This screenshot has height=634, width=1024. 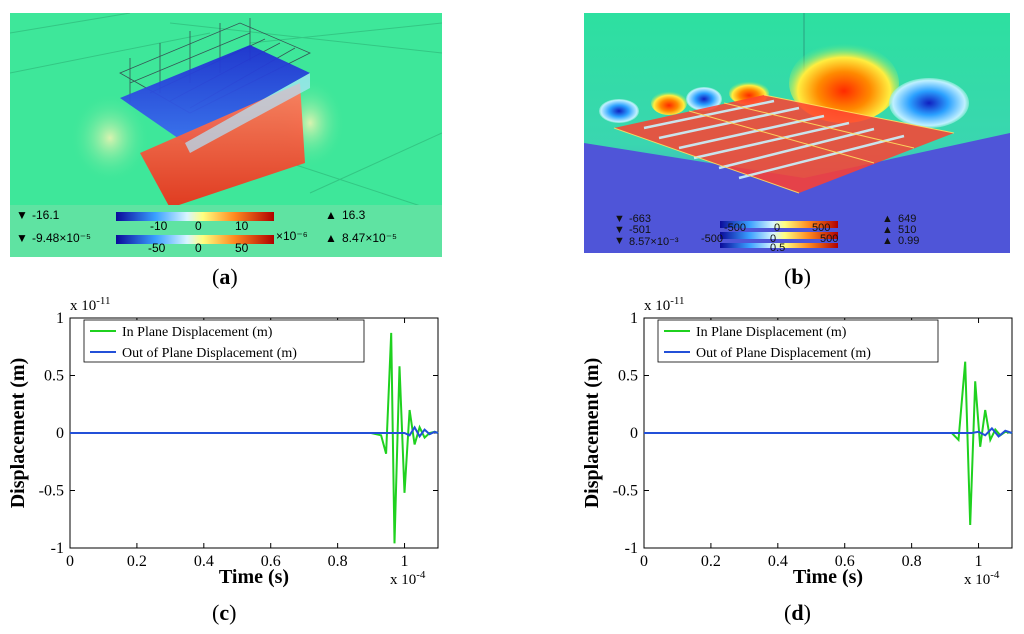 I want to click on colorbar-a-row1, so click(x=195, y=216).